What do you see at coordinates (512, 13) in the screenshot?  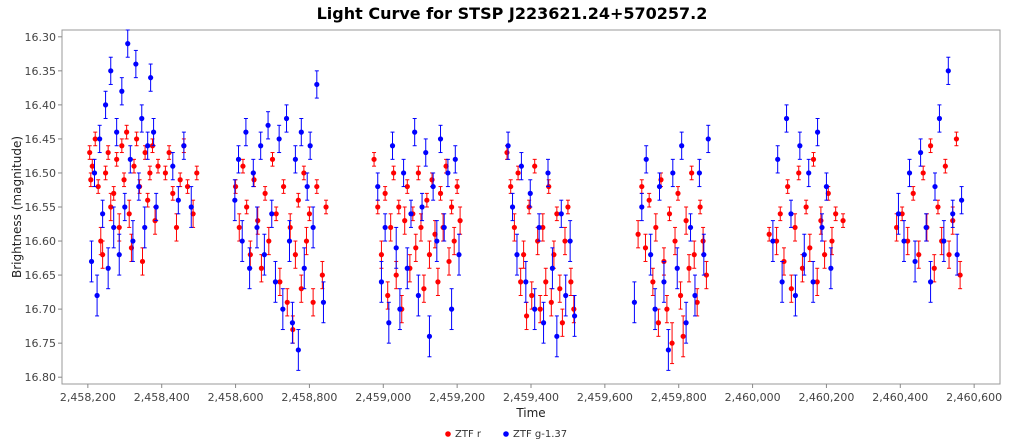 I see `chart-title: Light Curve for STSP J223621.24+570257.2` at bounding box center [512, 13].